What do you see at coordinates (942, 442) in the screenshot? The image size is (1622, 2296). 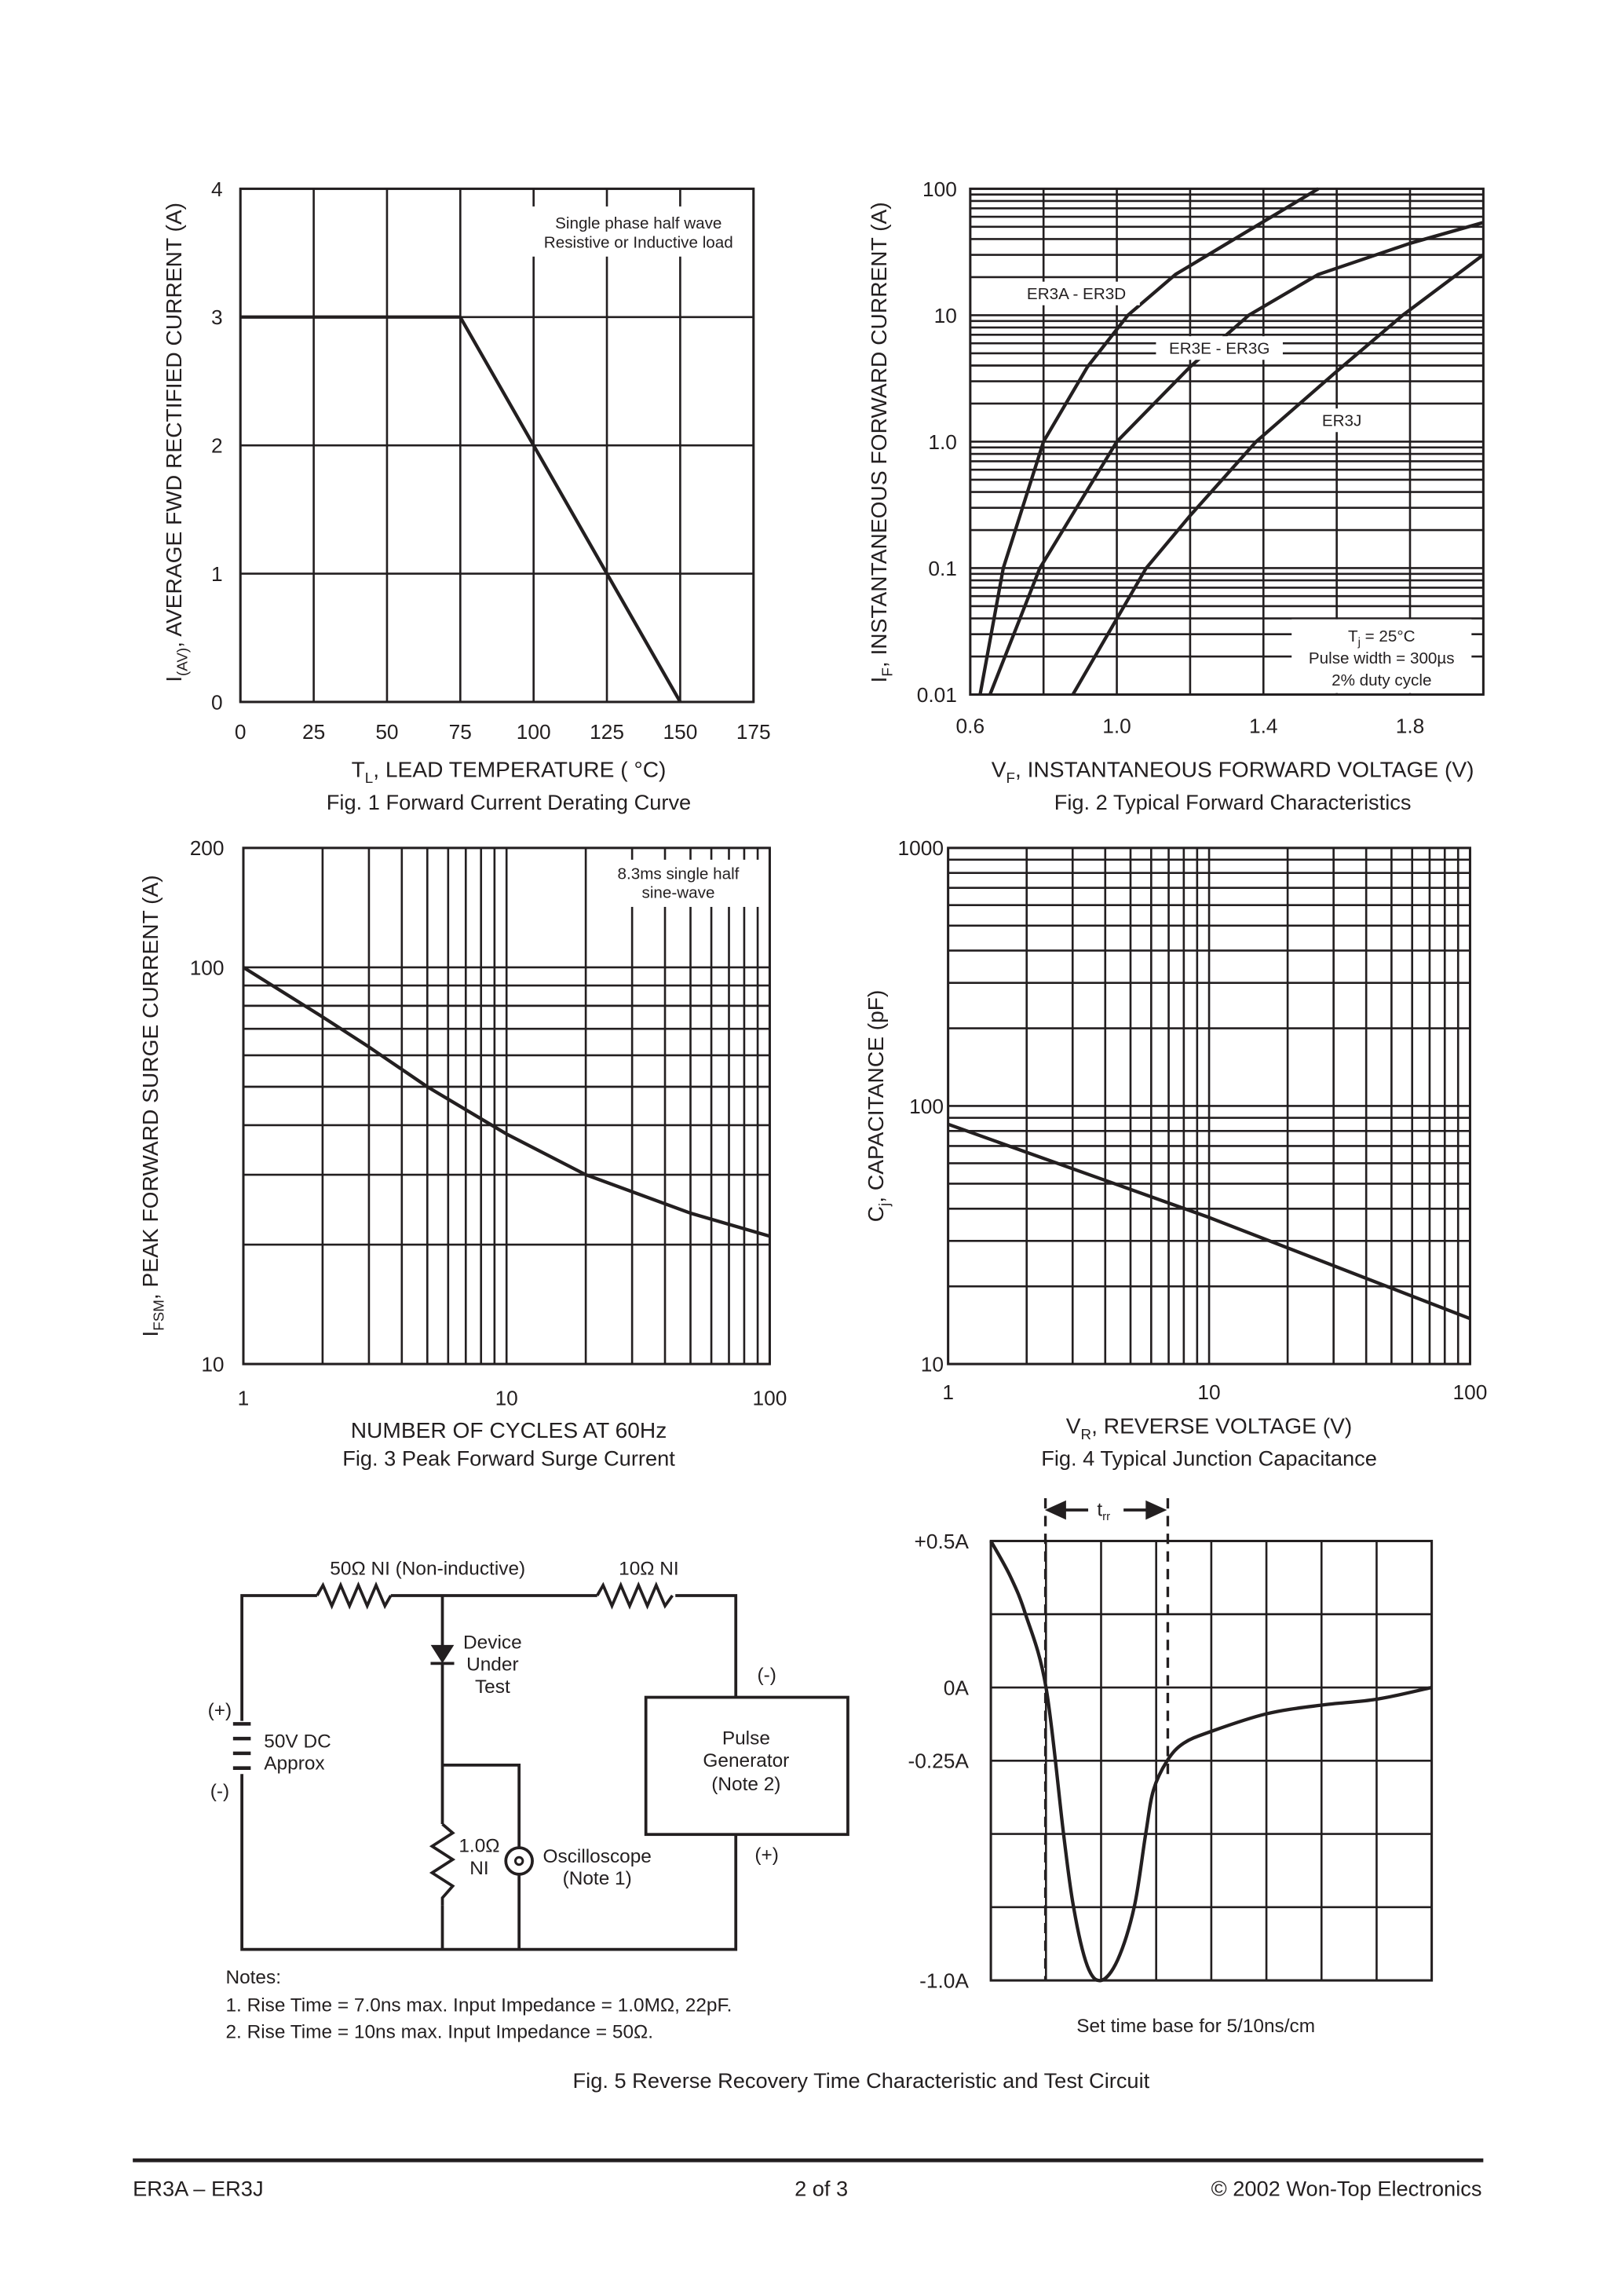 I see `y-tick-label: 1.0` at bounding box center [942, 442].